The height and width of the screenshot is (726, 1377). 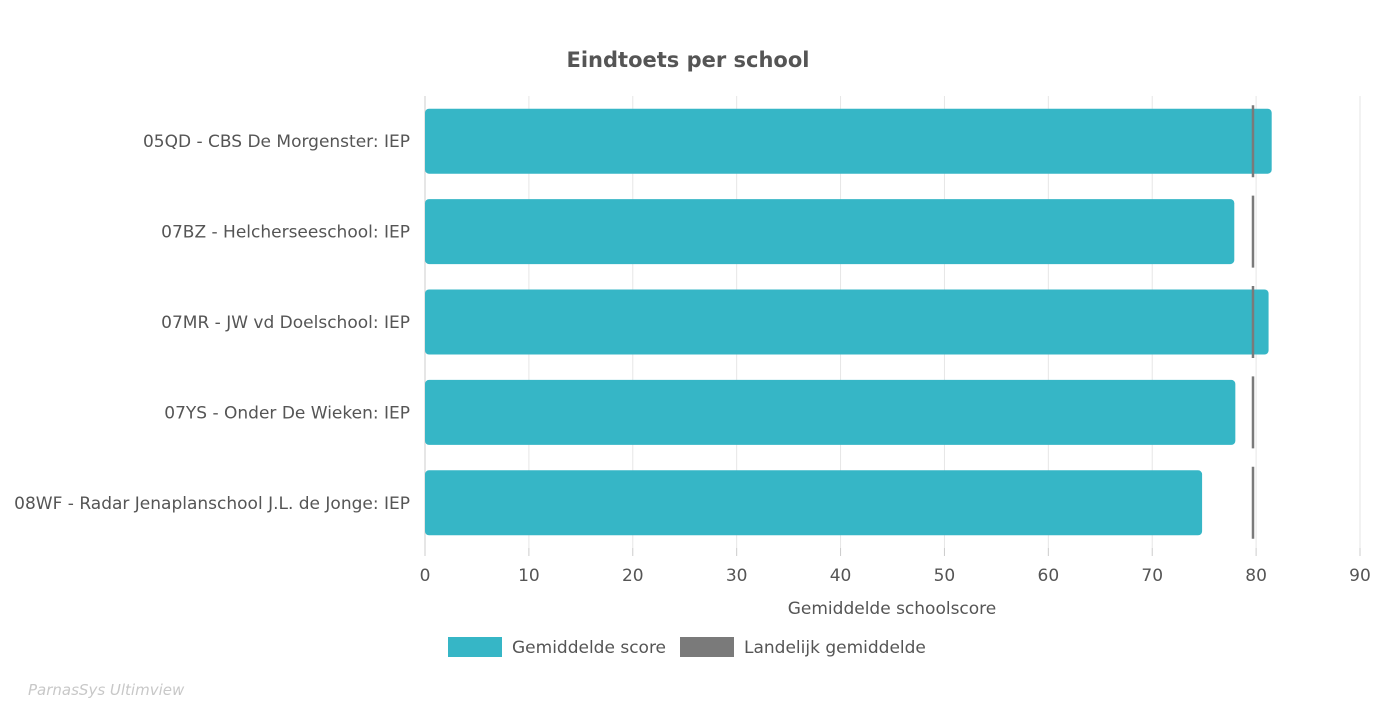 I want to click on x-tick-label: 50, so click(x=945, y=576).